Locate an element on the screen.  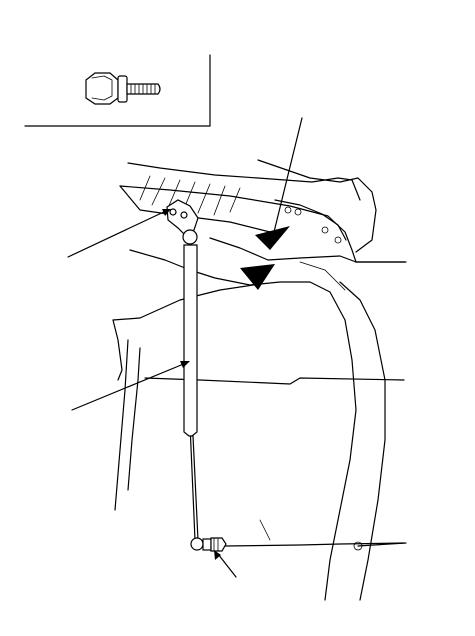
leader-upper-stud is located at coordinates (118, 233).